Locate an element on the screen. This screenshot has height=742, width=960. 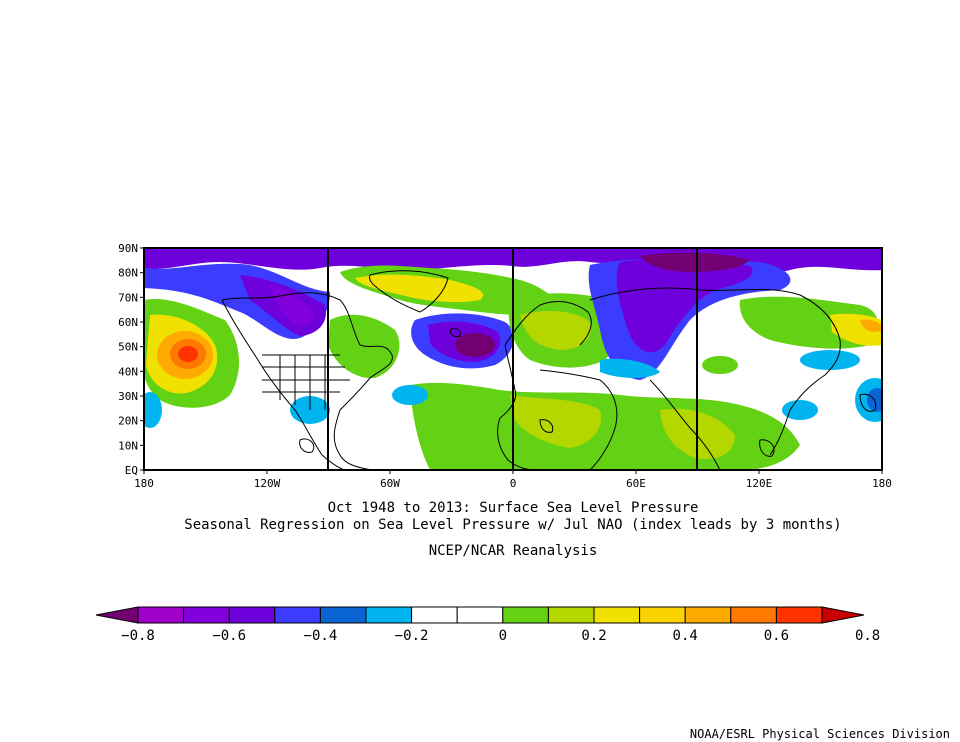
latitude-axis: 90N 80N 70N 60N 50N 40N 30N 20N 10N EQ is located at coordinates (131, 359).